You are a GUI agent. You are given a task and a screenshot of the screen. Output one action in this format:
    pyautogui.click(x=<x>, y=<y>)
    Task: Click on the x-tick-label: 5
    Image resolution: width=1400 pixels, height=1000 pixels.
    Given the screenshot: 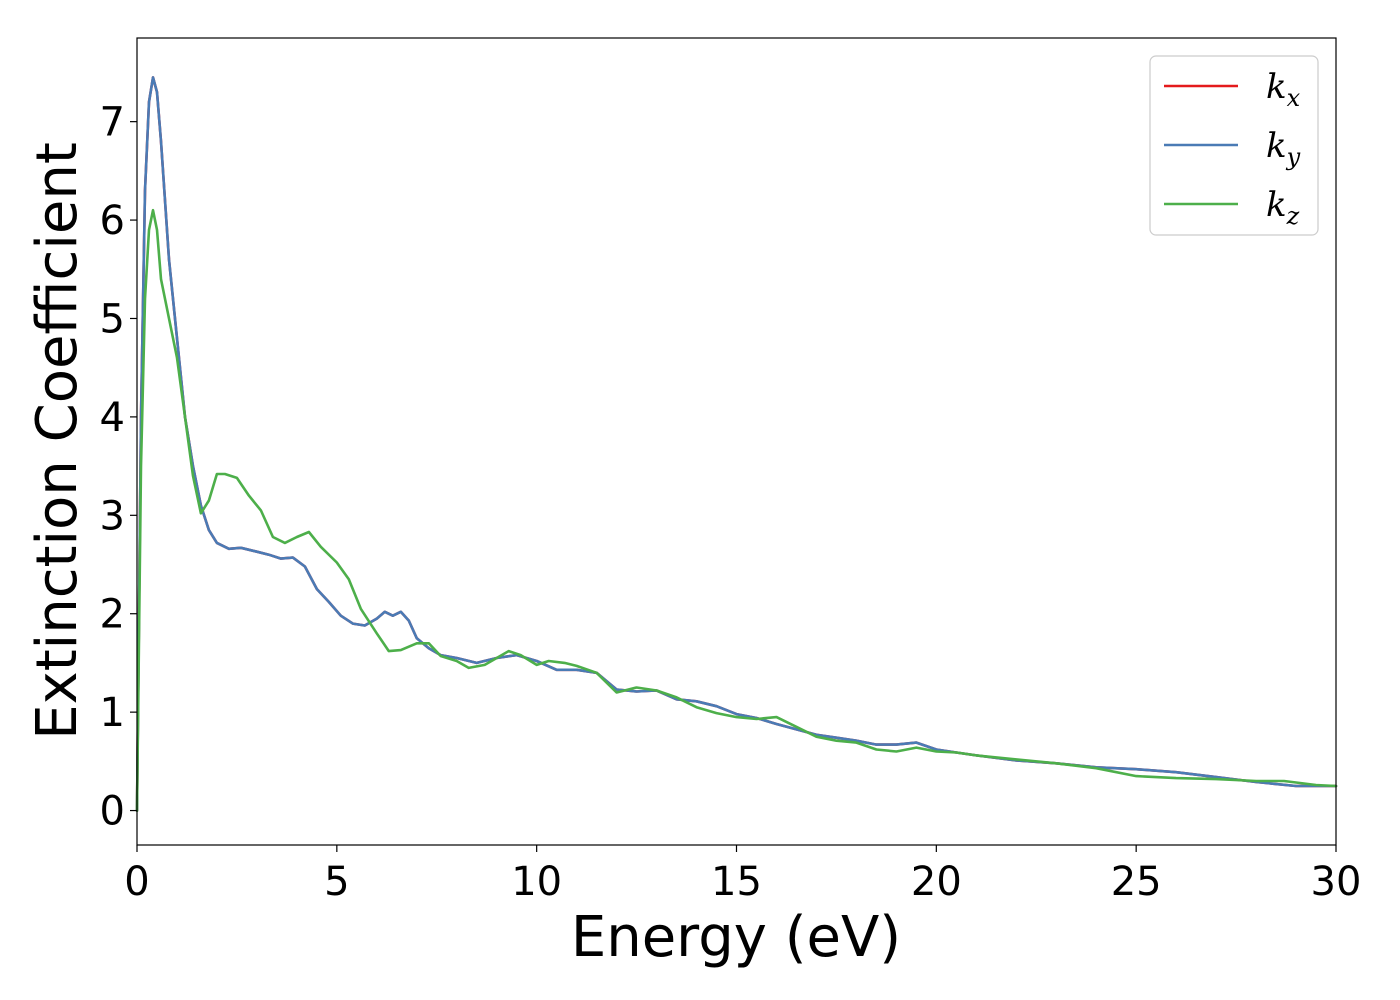 What is the action you would take?
    pyautogui.click(x=336, y=882)
    